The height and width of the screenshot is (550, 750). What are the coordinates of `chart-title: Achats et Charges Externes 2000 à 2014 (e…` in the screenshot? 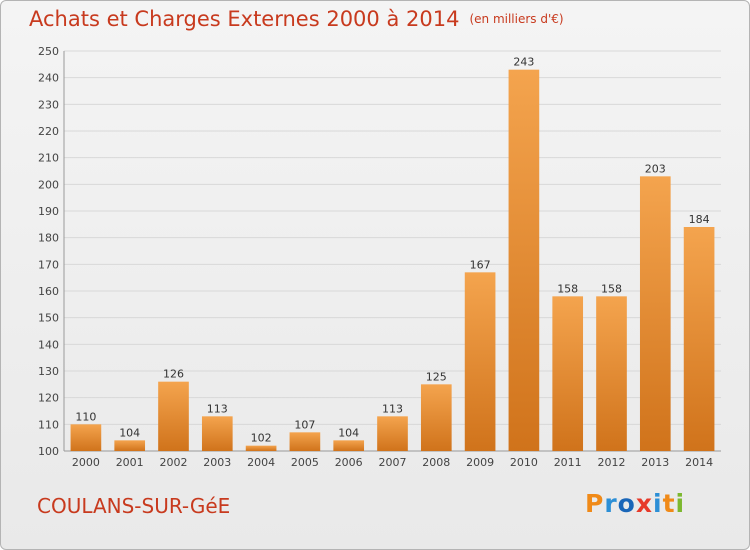 It's located at (296, 19).